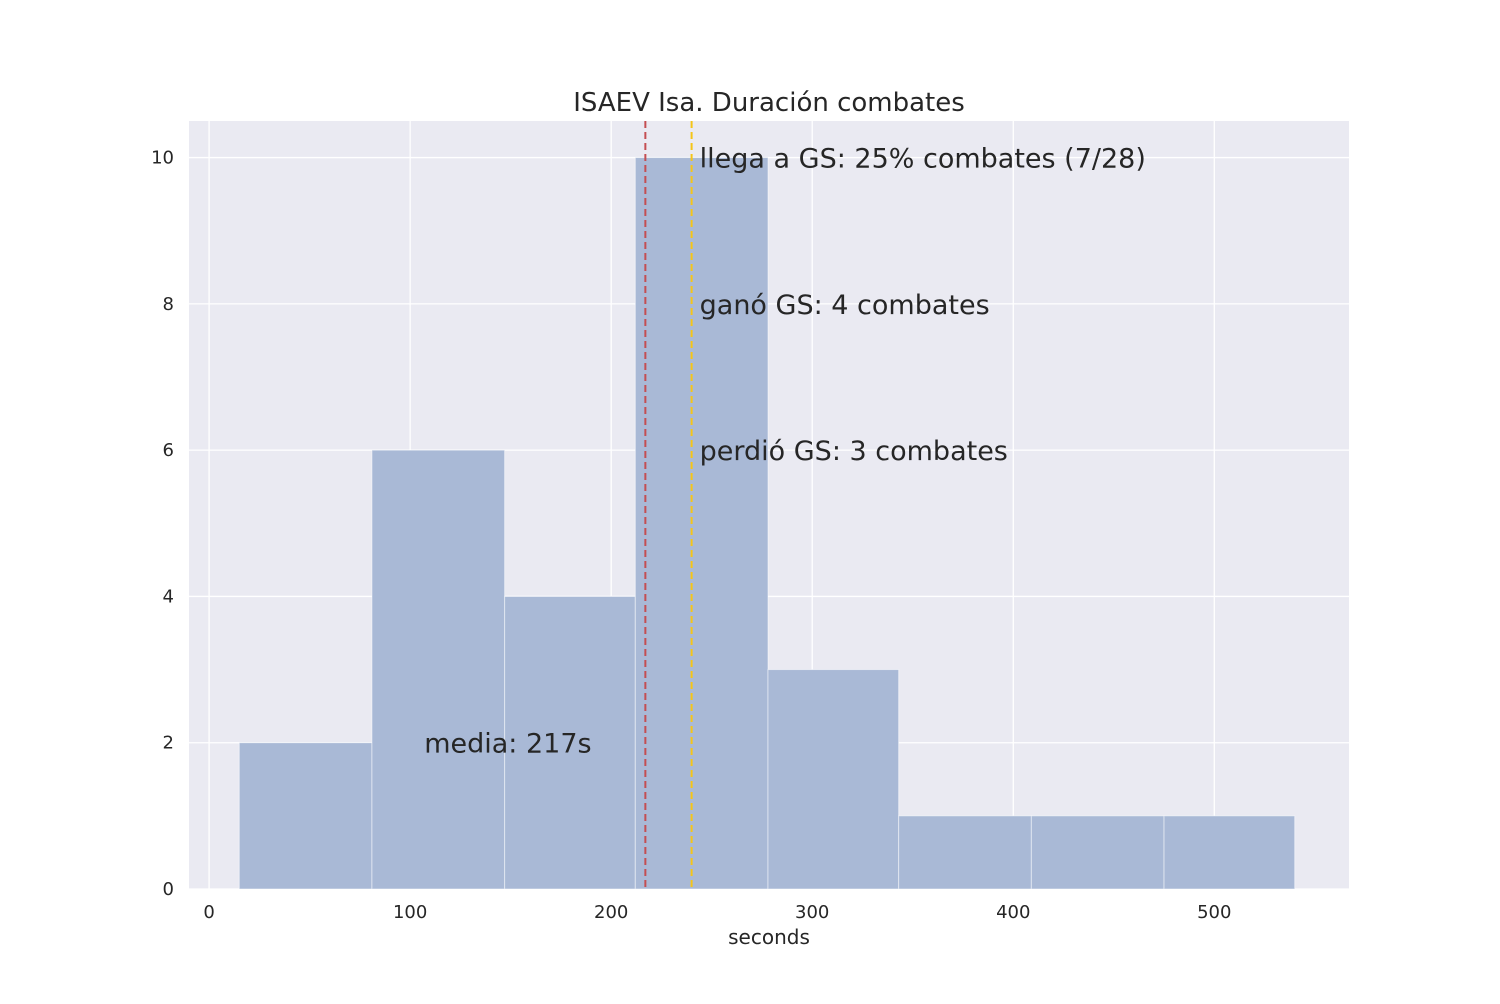 The height and width of the screenshot is (1004, 1500). What do you see at coordinates (812, 912) in the screenshot?
I see `x-tick-label-3: 300` at bounding box center [812, 912].